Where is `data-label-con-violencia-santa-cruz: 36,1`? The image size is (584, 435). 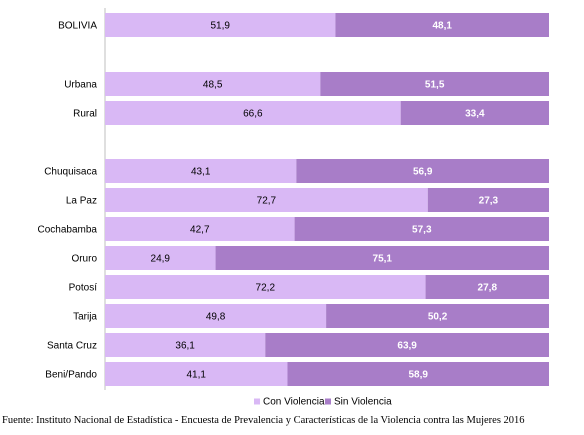
data-label-con-violencia-santa-cruz: 36,1 is located at coordinates (185, 346).